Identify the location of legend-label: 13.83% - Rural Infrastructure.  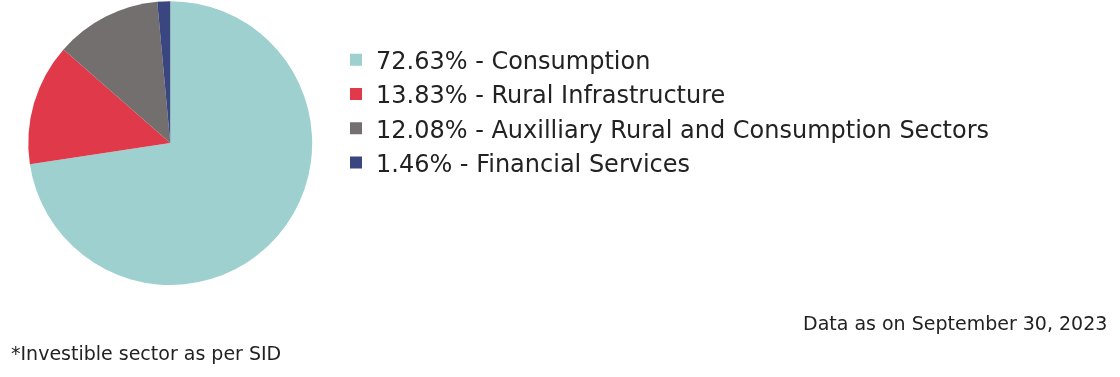
(551, 95).